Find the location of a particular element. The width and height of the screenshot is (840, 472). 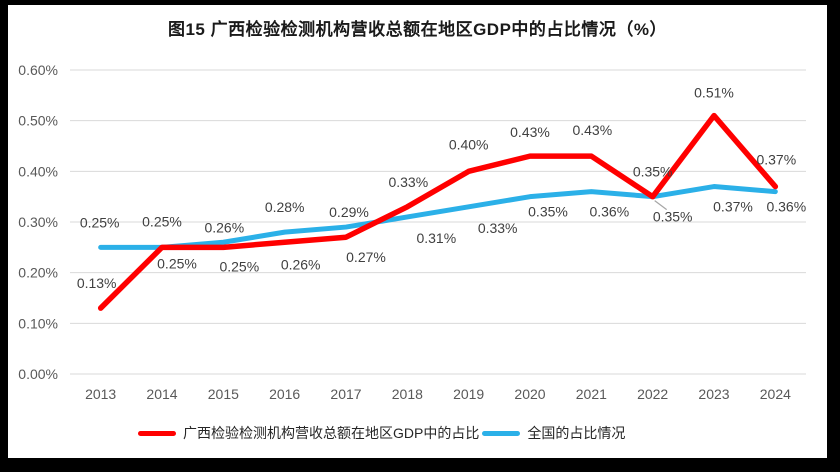

x-axis-tick-label: 2020 is located at coordinates (529, 394).